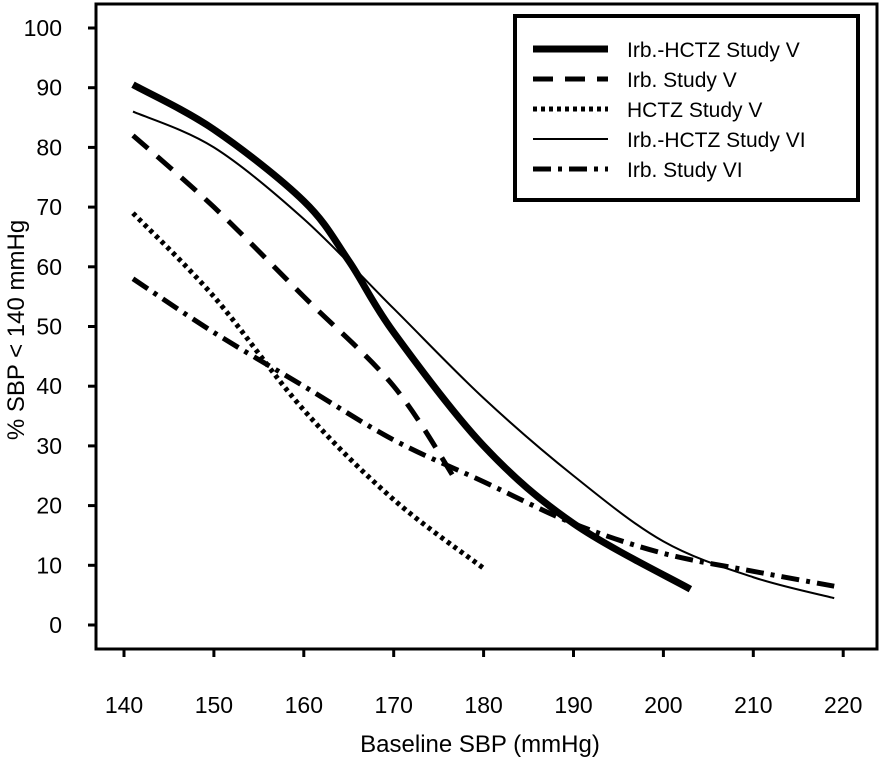 The width and height of the screenshot is (880, 767). What do you see at coordinates (49, 506) in the screenshot?
I see `y-tick-label: 20` at bounding box center [49, 506].